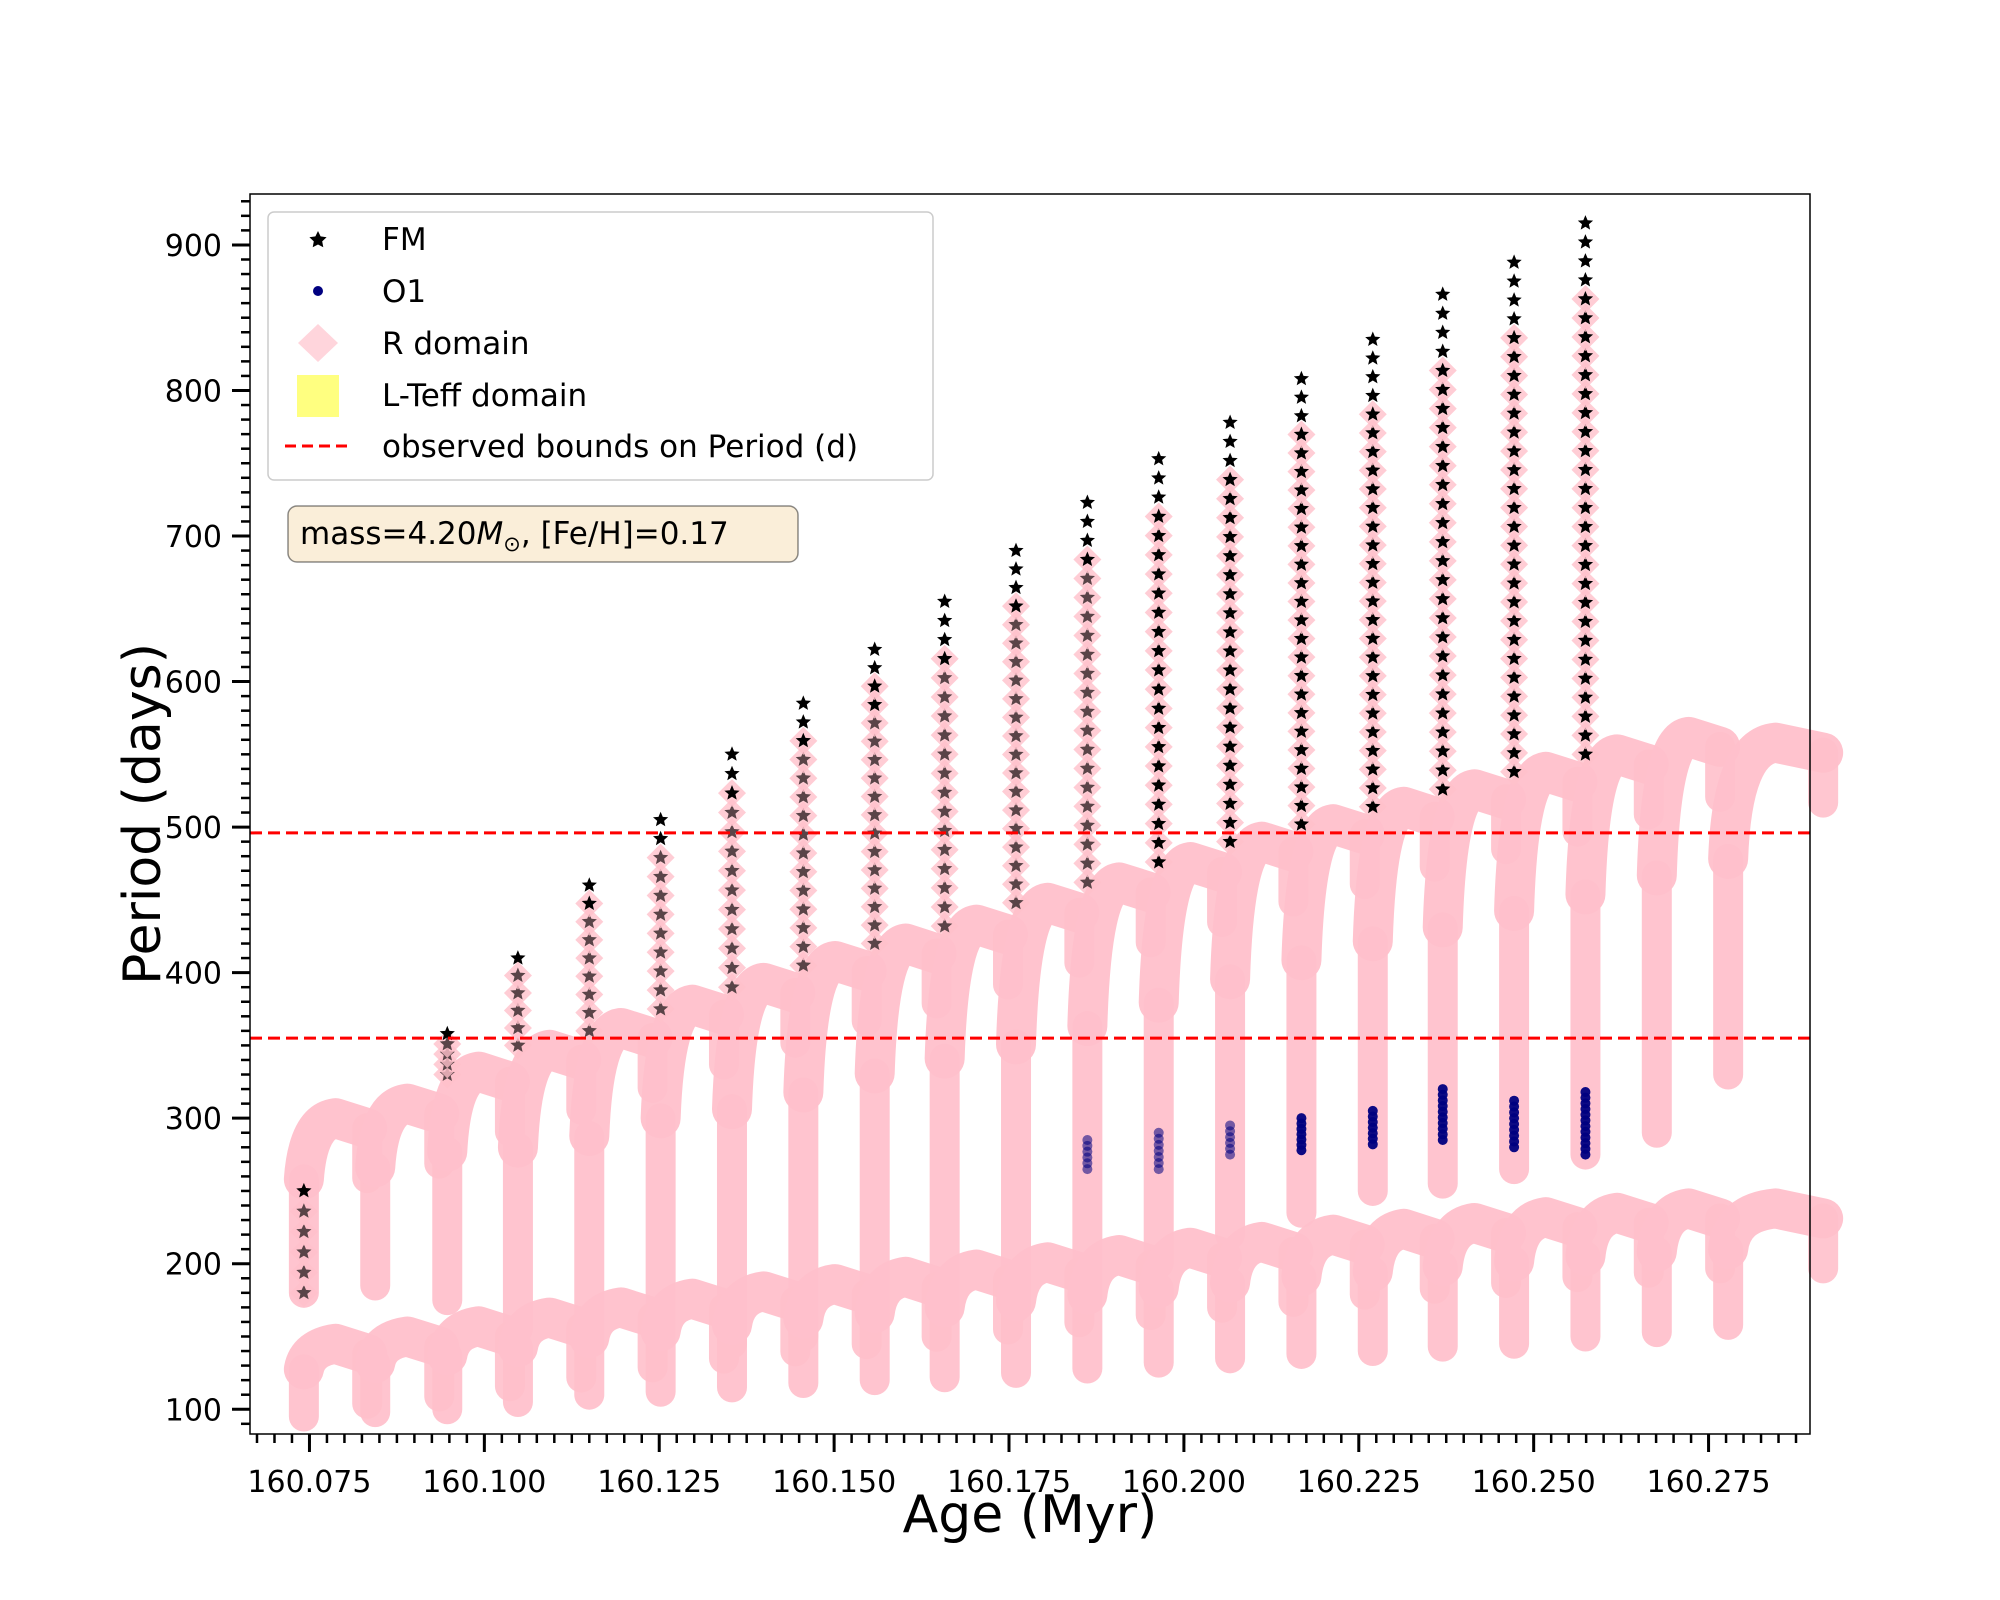 The width and height of the screenshot is (2000, 1600). I want to click on legend-label-fm: FM, so click(404, 240).